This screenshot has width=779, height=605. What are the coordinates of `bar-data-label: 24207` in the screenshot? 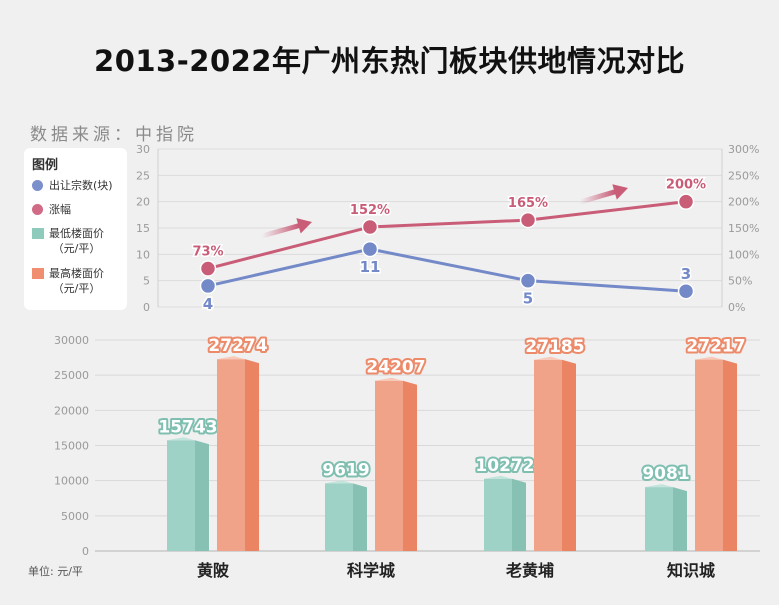 It's located at (395, 368).